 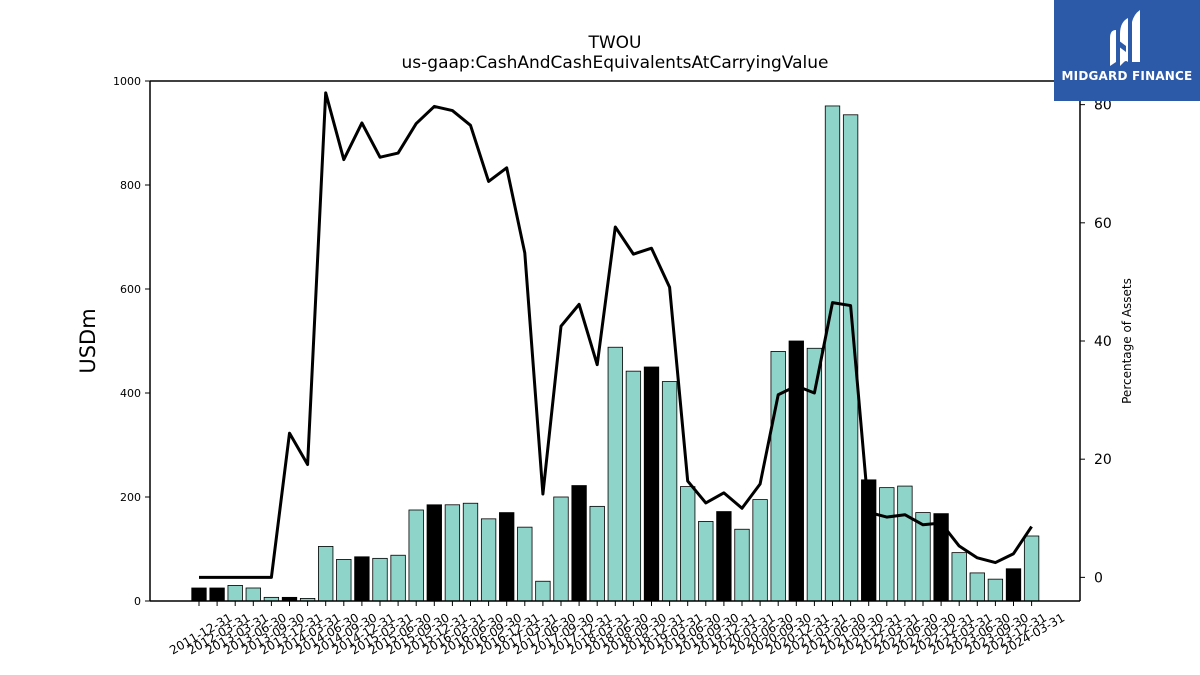 I want to click on midgard-finance-logo: MIDGARD FINANCE, so click(x=1127, y=50).